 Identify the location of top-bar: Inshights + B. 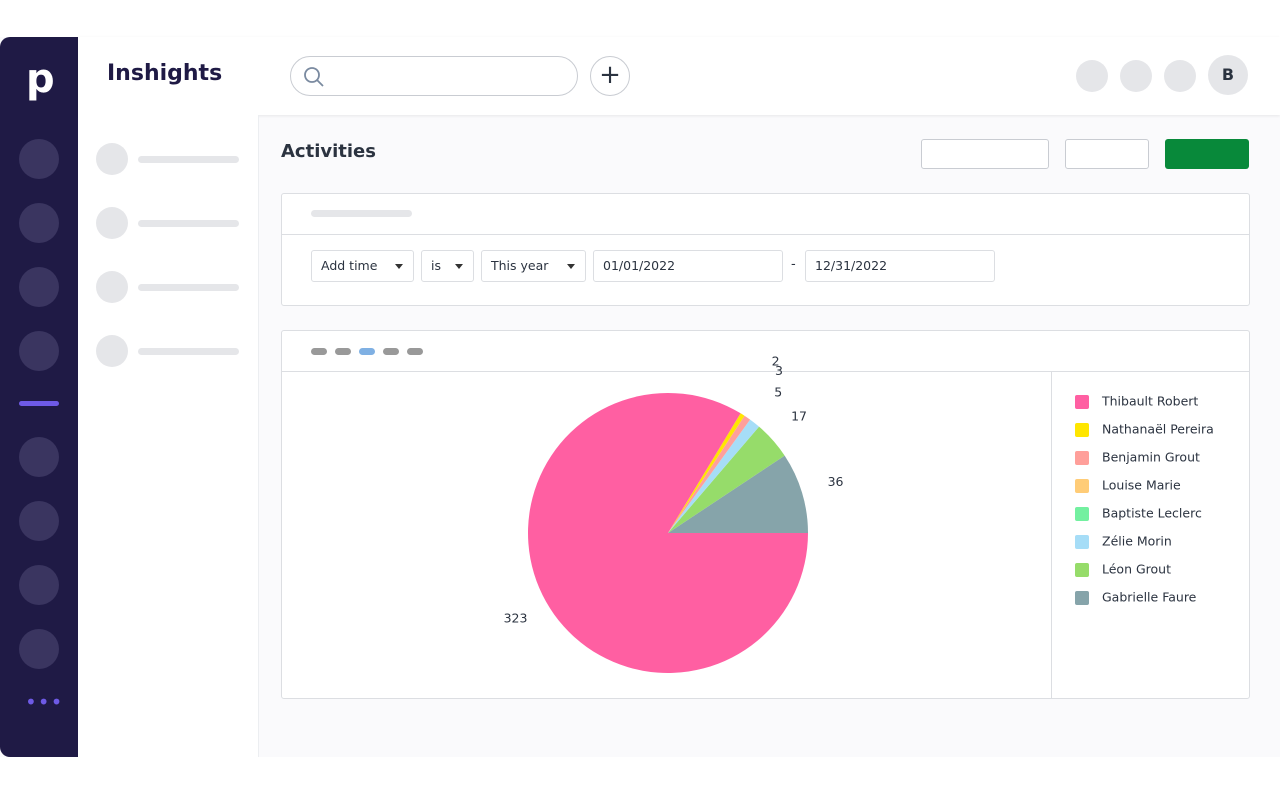
(679, 76).